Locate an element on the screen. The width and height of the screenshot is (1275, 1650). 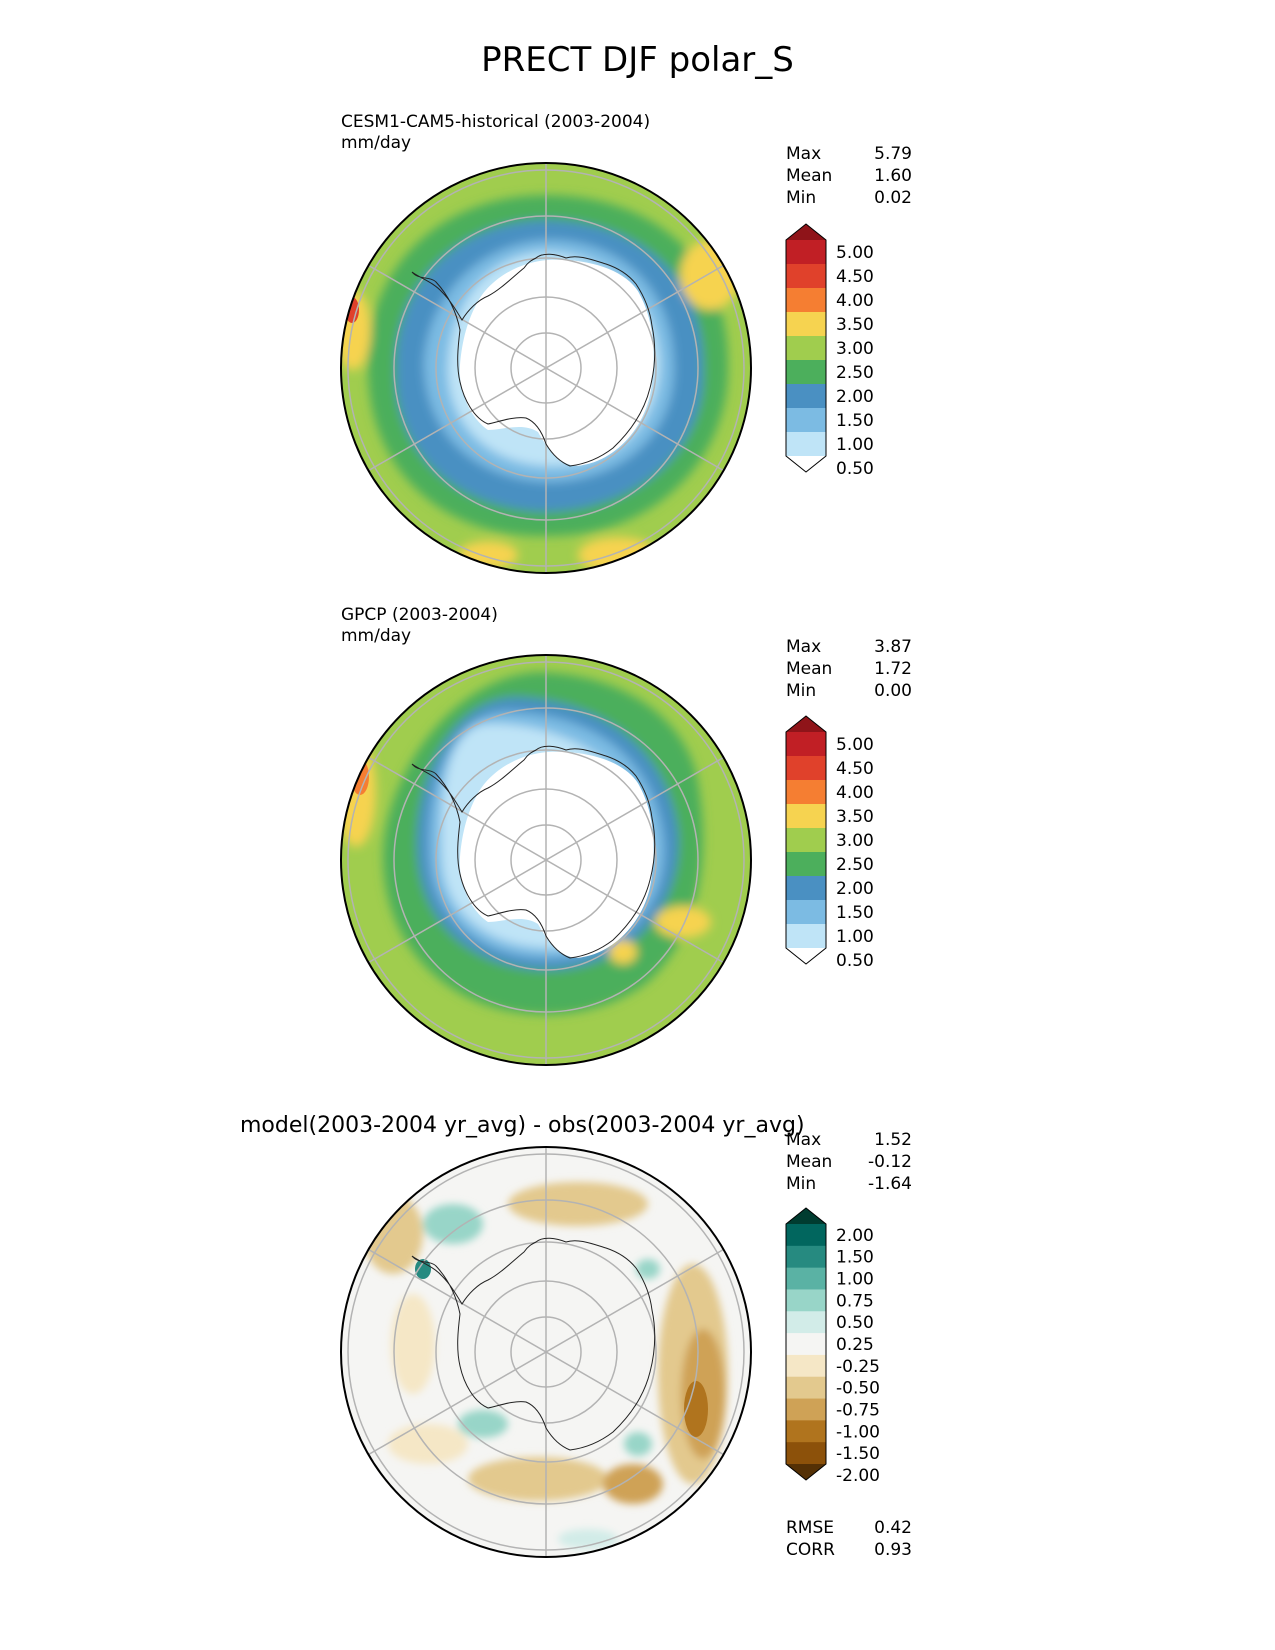
panel2-colorbar-tick-label: 5.00 is located at coordinates (855, 745).